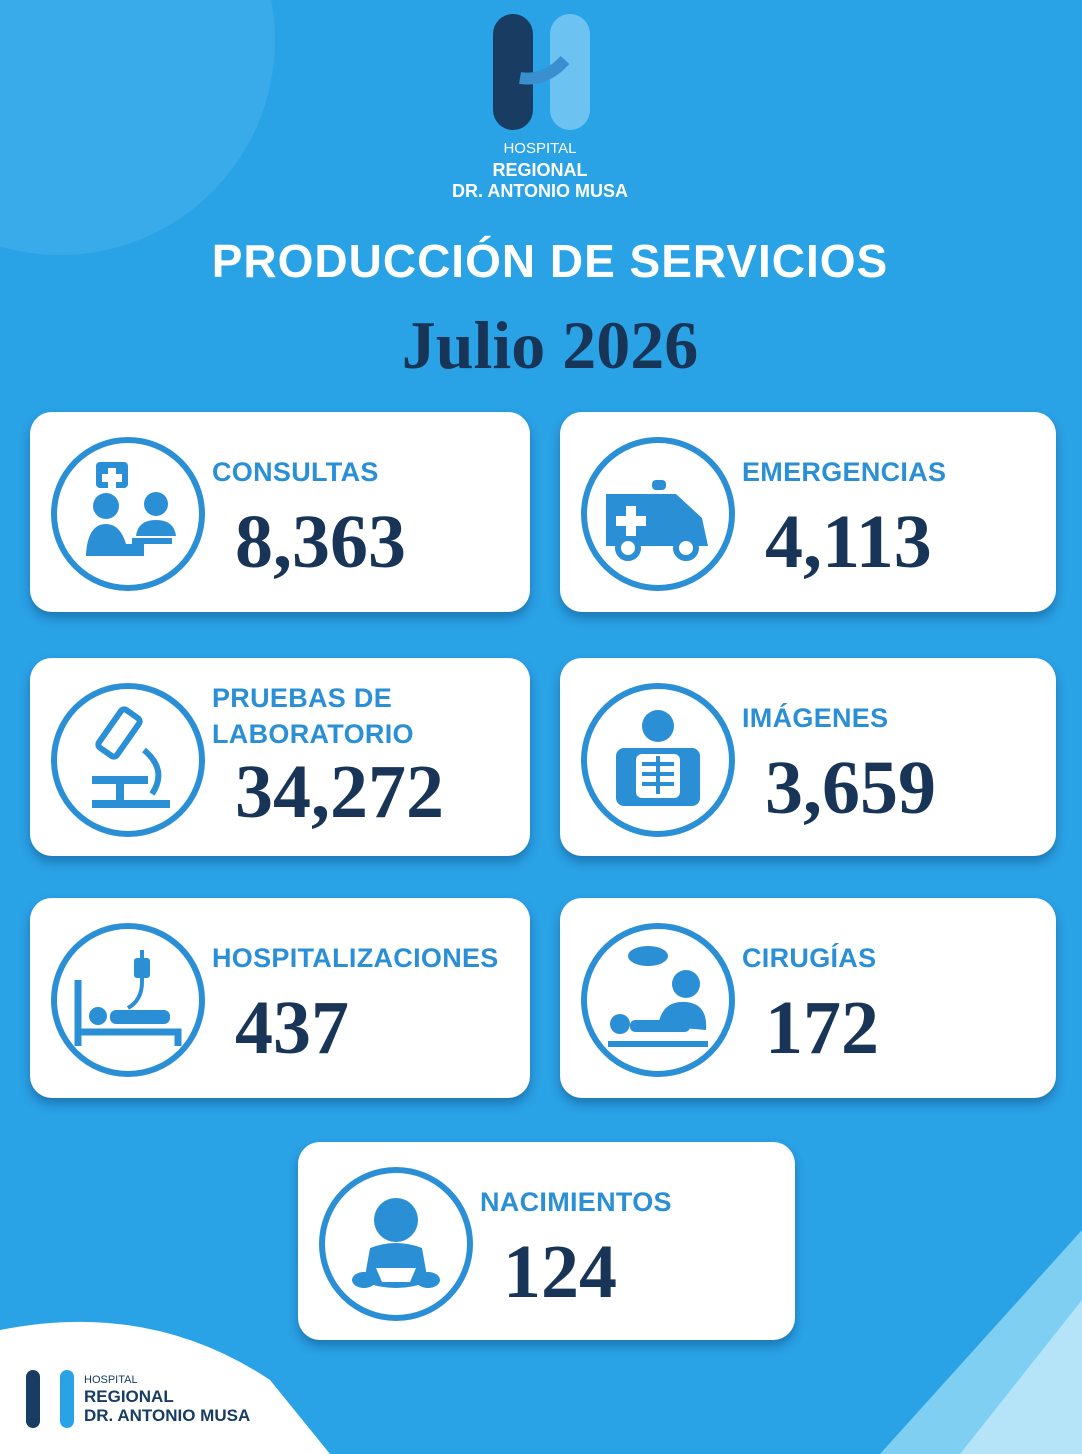  Describe the element at coordinates (550, 261) in the screenshot. I see `title: PRODUCCIÓN DE SERVICIOS` at that location.